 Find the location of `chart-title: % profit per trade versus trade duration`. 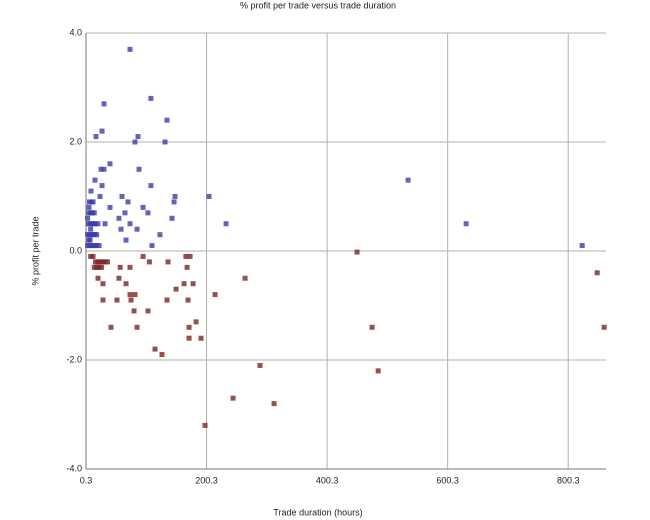

chart-title: % profit per trade versus trade duration is located at coordinates (318, 5).